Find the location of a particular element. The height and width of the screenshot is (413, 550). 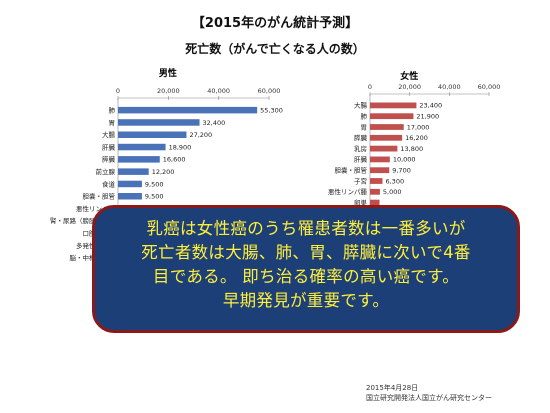

female-value-label: 10,000 is located at coordinates (404, 160).